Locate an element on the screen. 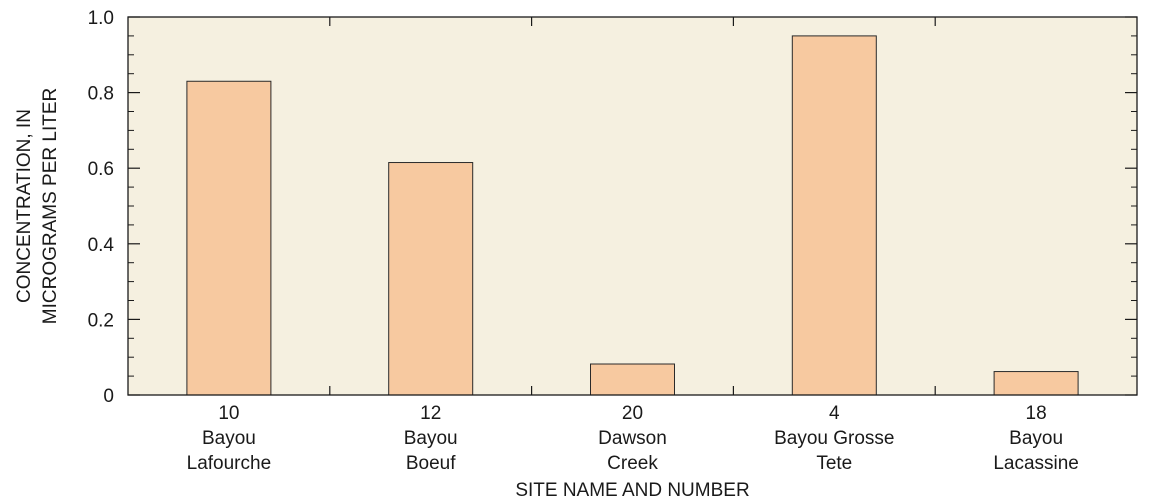 The height and width of the screenshot is (501, 1149). x-site-number-label: 4 is located at coordinates (834, 413).